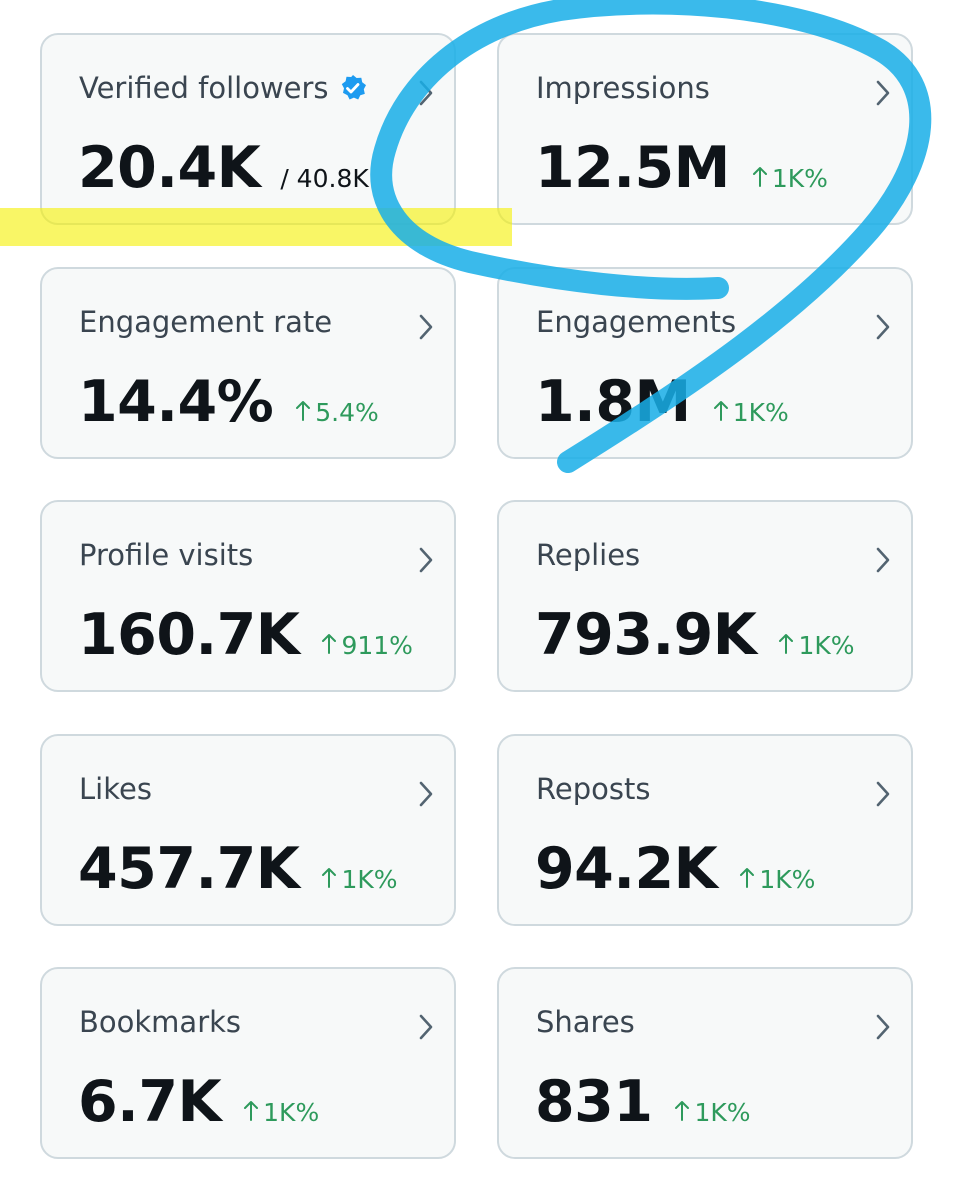 Image resolution: width=953 pixels, height=1199 pixels. What do you see at coordinates (248, 1063) in the screenshot?
I see `metric-card: Bookmarks 6.7K 1K%` at bounding box center [248, 1063].